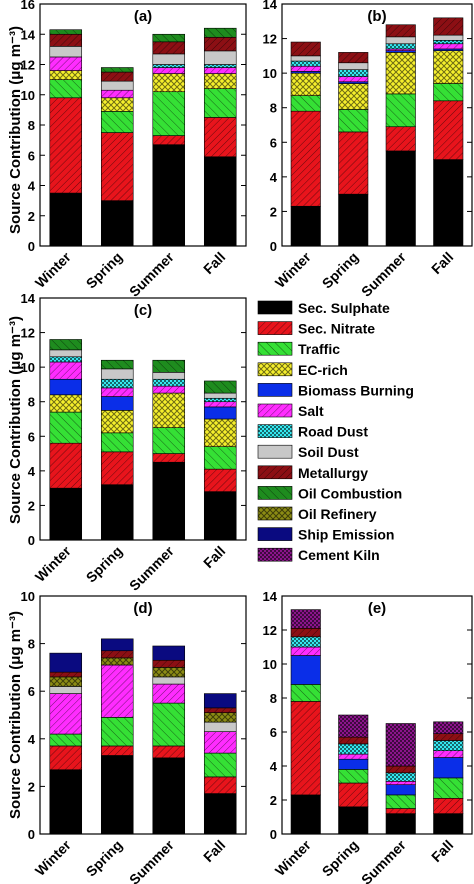 The width and height of the screenshot is (474, 884). What do you see at coordinates (346, 535) in the screenshot?
I see `legend-label-ship-emission: Ship Emission` at bounding box center [346, 535].